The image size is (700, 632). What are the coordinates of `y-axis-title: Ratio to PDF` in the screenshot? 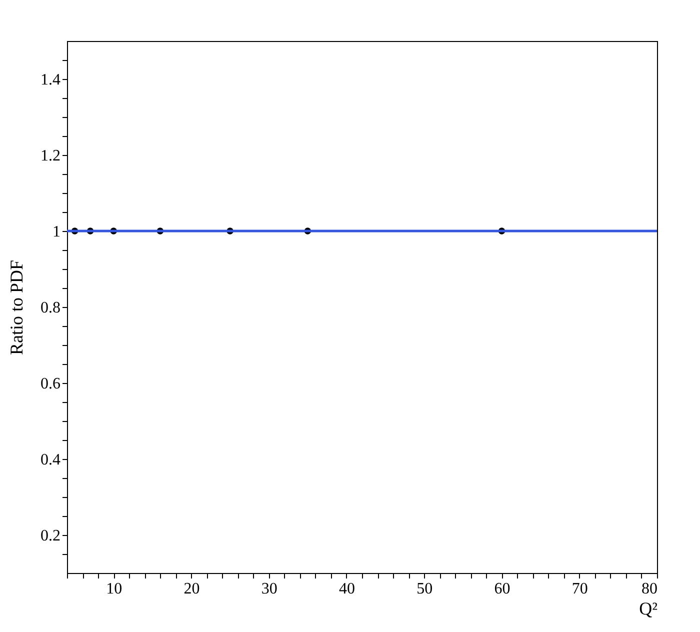 It's located at (16, 308).